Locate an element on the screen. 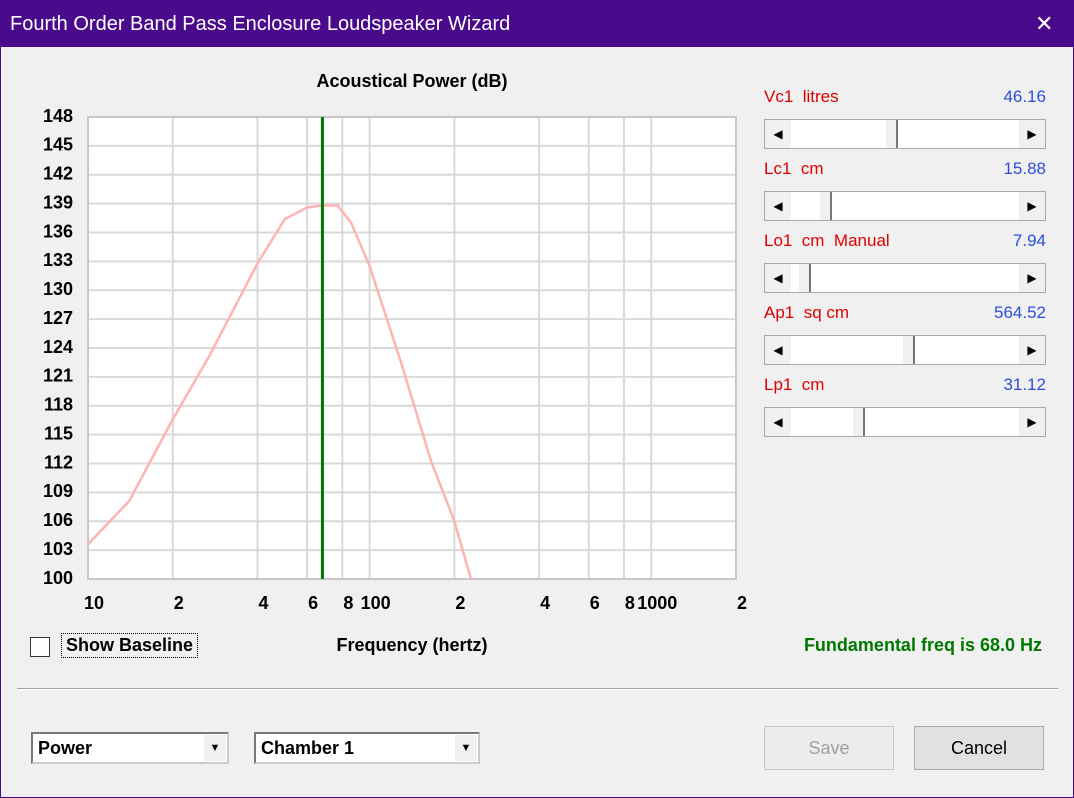 The image size is (1074, 798). dropdown: Chamber 1 ▼ is located at coordinates (367, 748).